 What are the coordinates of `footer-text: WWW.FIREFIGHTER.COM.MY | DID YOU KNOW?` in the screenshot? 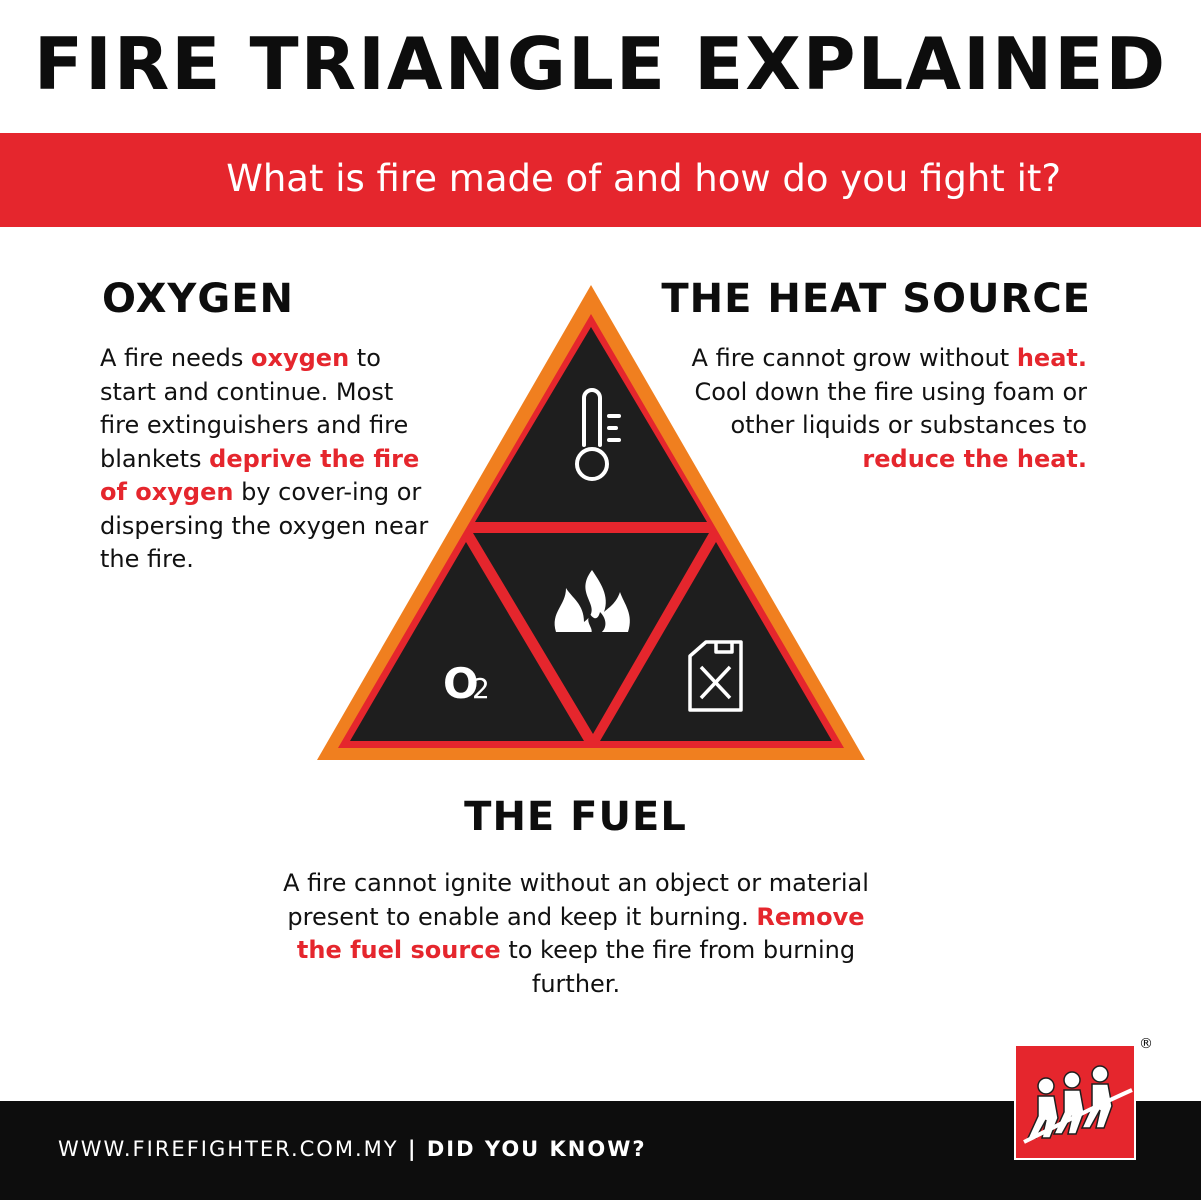 It's located at (352, 1149).